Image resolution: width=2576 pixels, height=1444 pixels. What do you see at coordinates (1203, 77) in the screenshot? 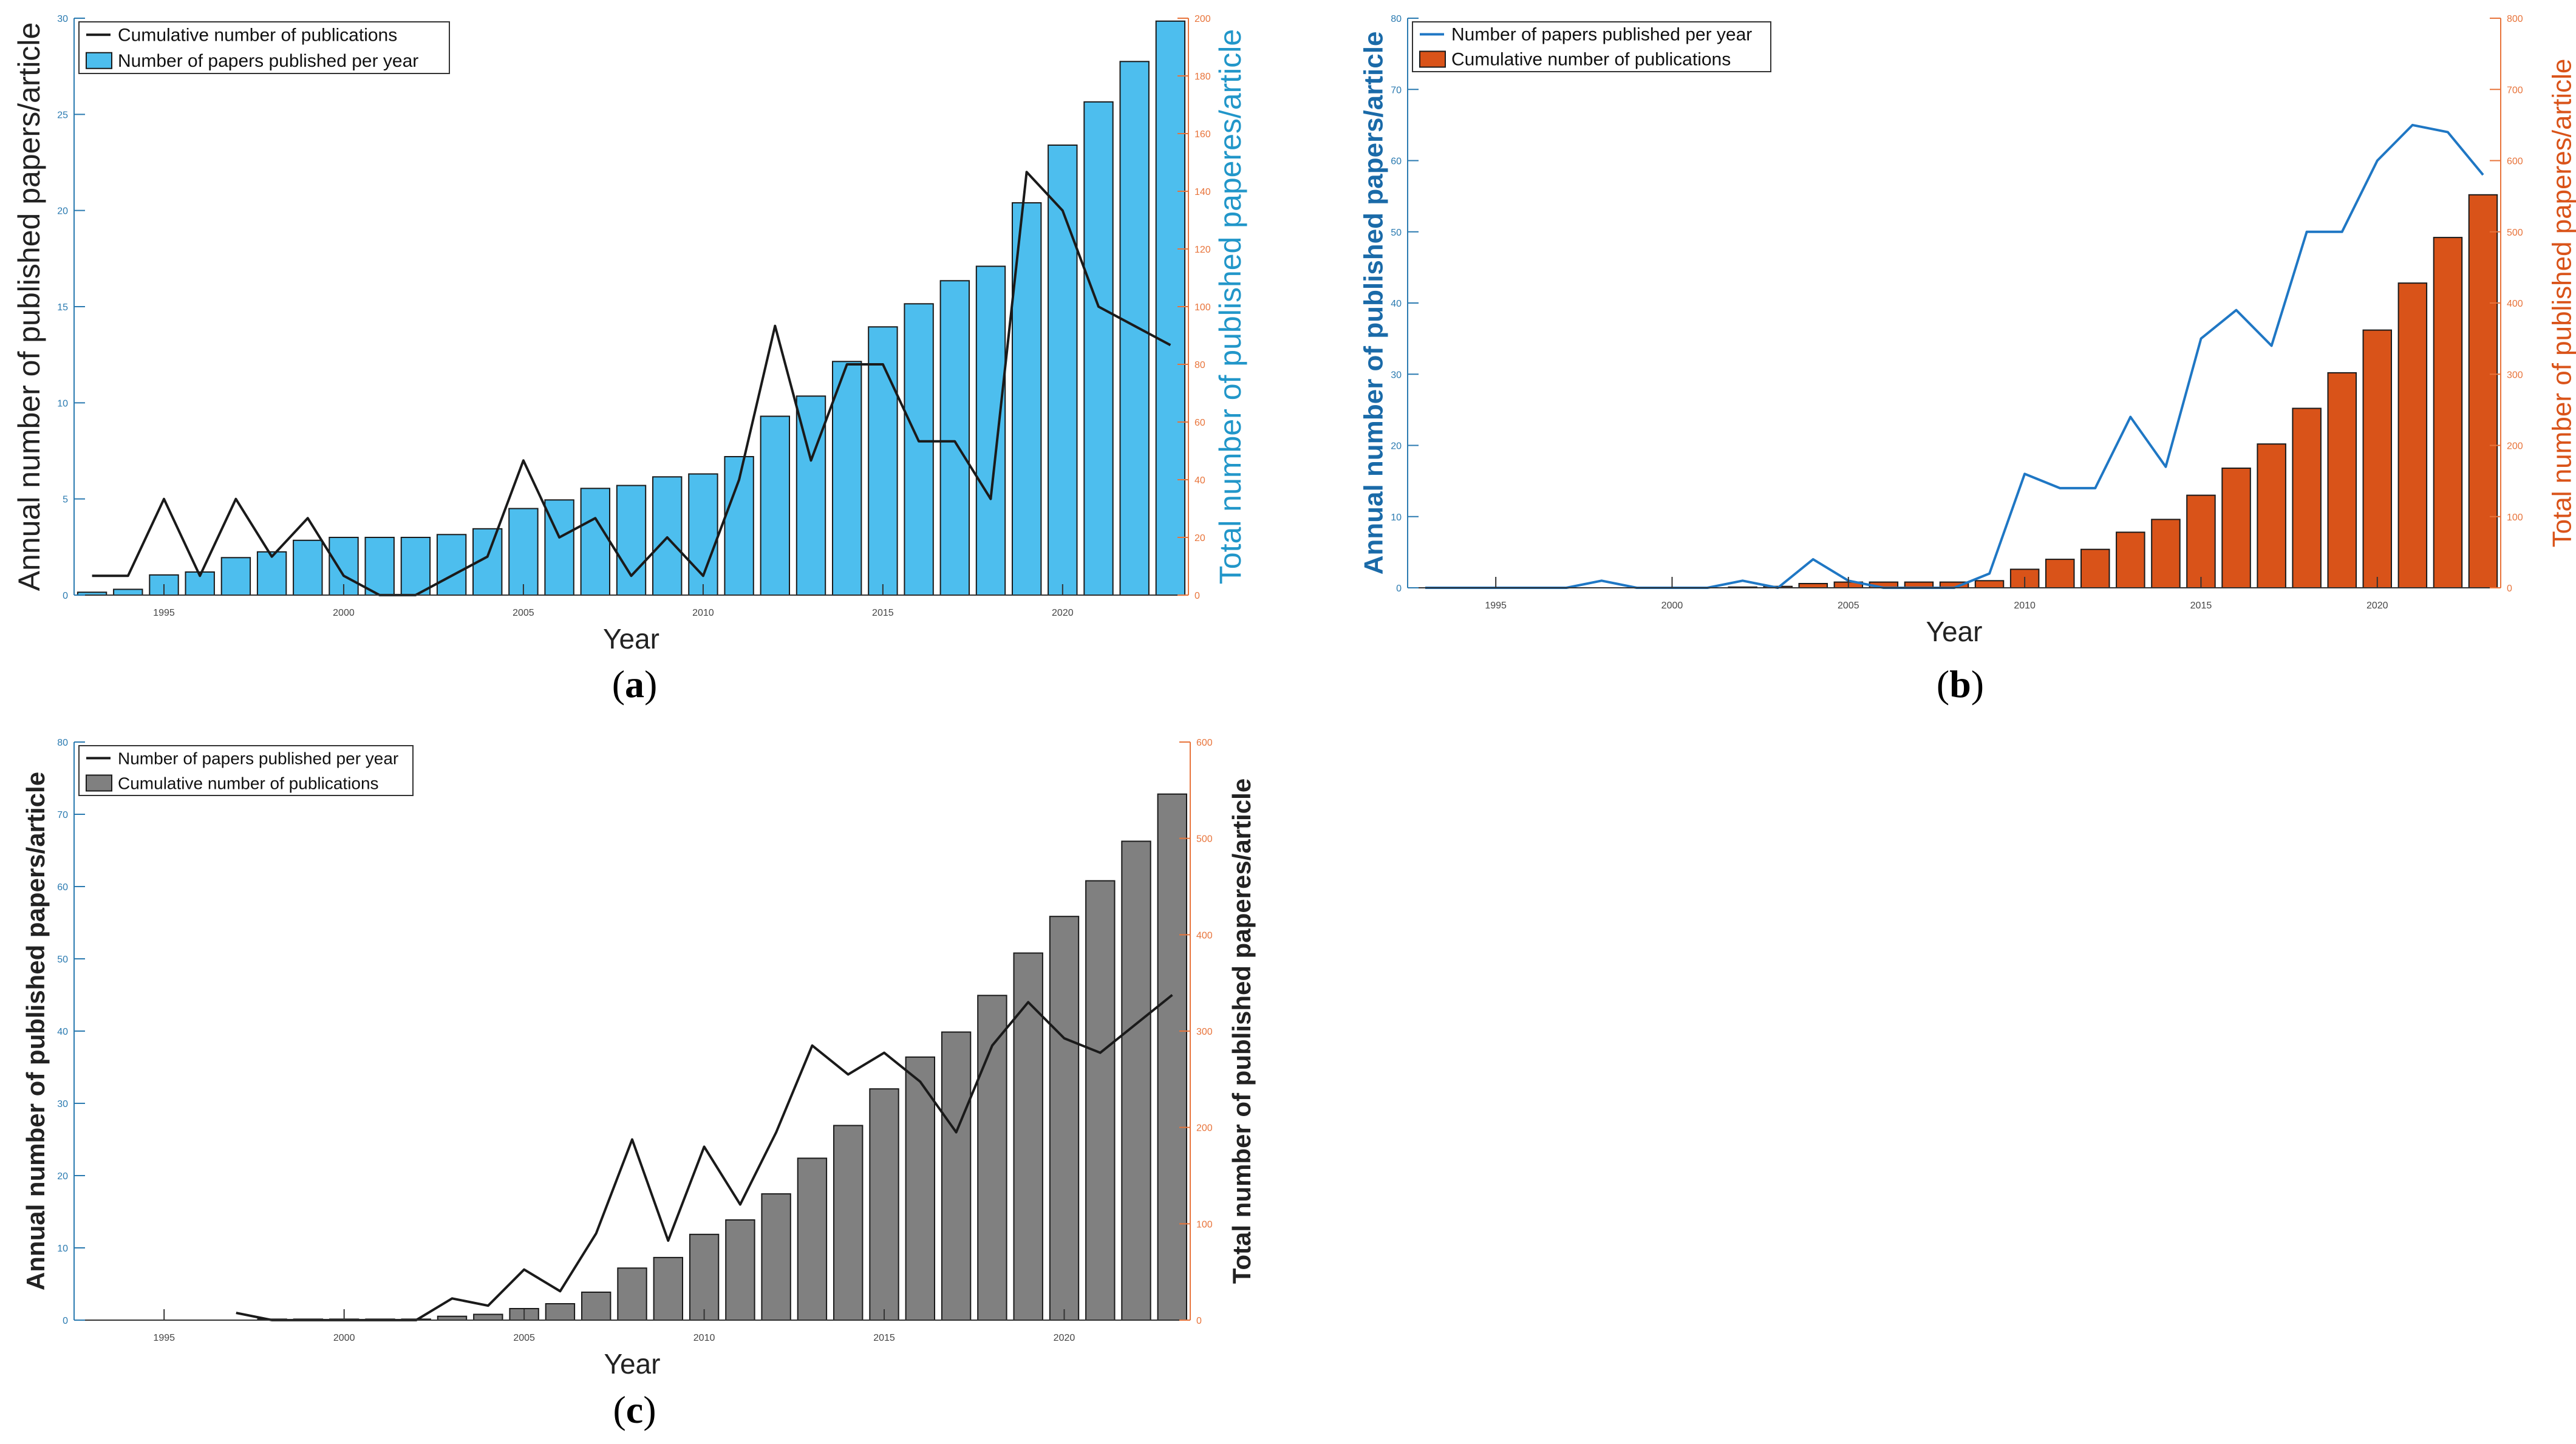
I see `right-tick-label-180: 180` at bounding box center [1203, 77].